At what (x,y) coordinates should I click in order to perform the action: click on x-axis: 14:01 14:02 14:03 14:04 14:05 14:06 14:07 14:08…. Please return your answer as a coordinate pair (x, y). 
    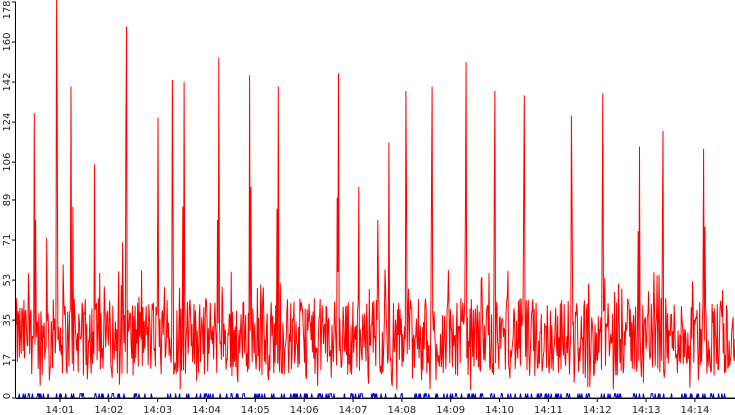
    Looking at the image, I should click on (378, 406).